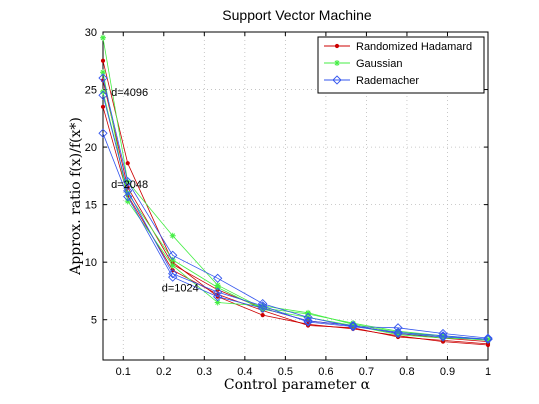 The width and height of the screenshot is (539, 404). I want to click on x-tick-label: 0.8, so click(406, 372).